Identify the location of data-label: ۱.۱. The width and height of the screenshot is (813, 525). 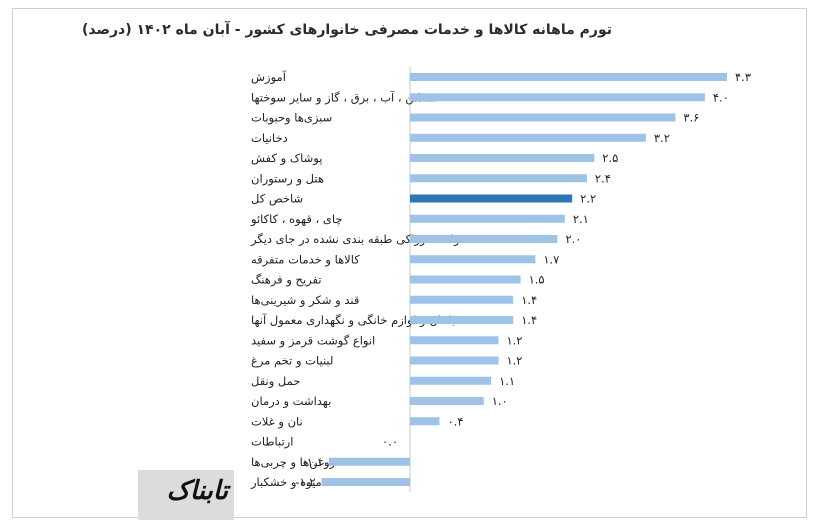
(507, 381).